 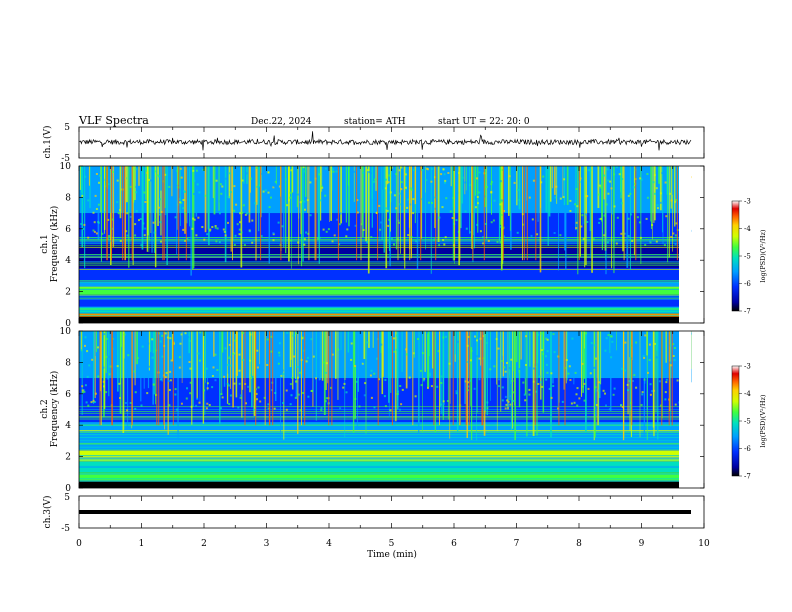 I want to click on spec-ytick-label: 2, so click(x=68, y=293).